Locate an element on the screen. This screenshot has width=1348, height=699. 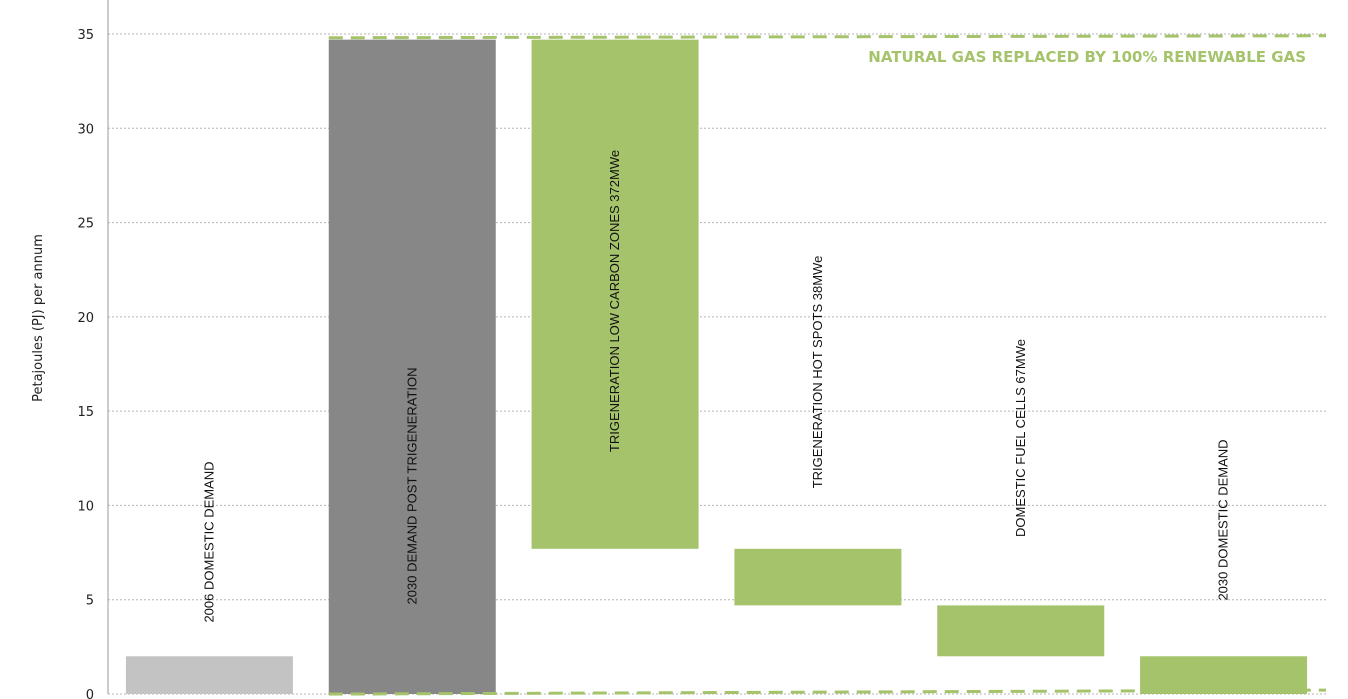
y-tick-label: 30 is located at coordinates (85, 129).